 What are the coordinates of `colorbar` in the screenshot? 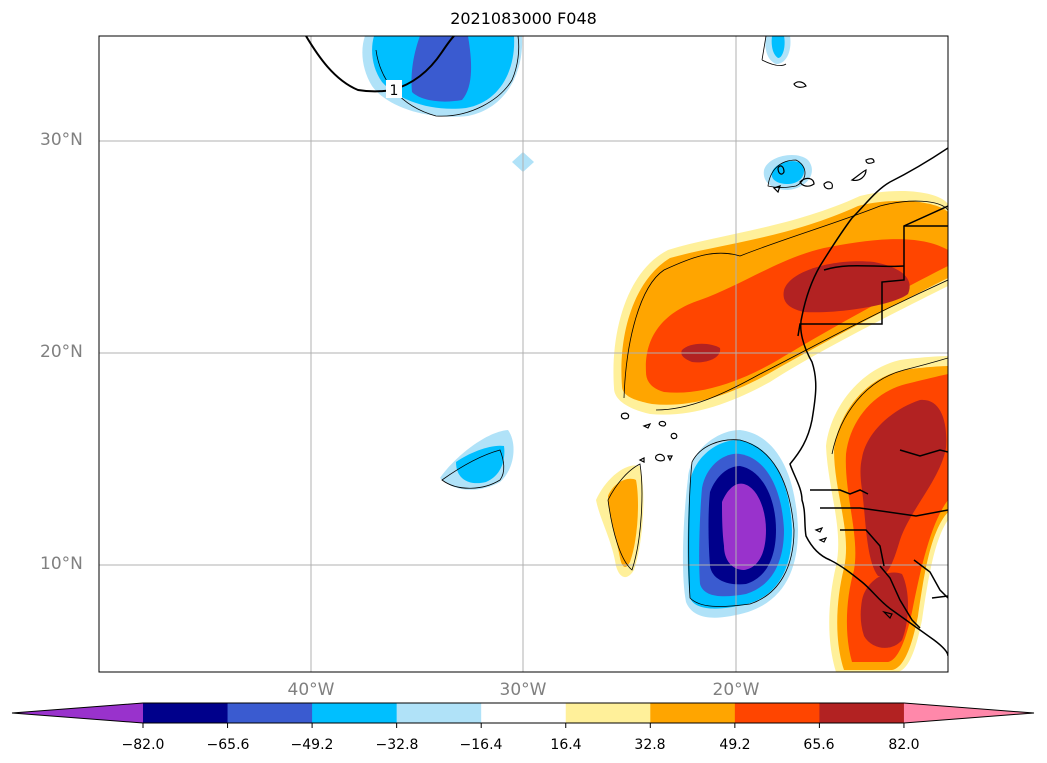 It's located at (523, 715).